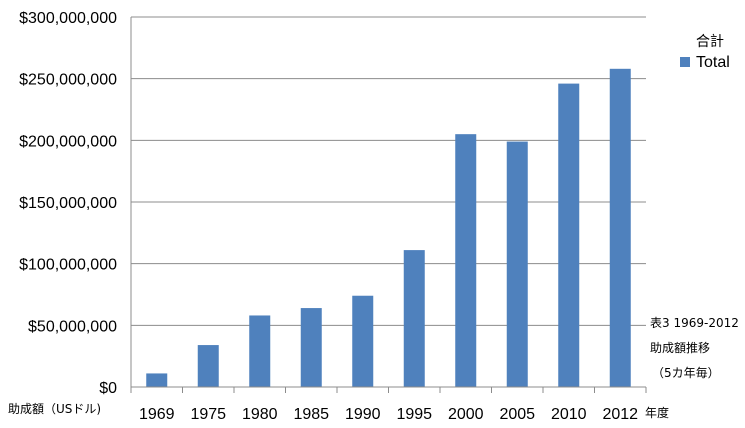 The width and height of the screenshot is (745, 428). What do you see at coordinates (208, 414) in the screenshot?
I see `x-tick-label: 1975` at bounding box center [208, 414].